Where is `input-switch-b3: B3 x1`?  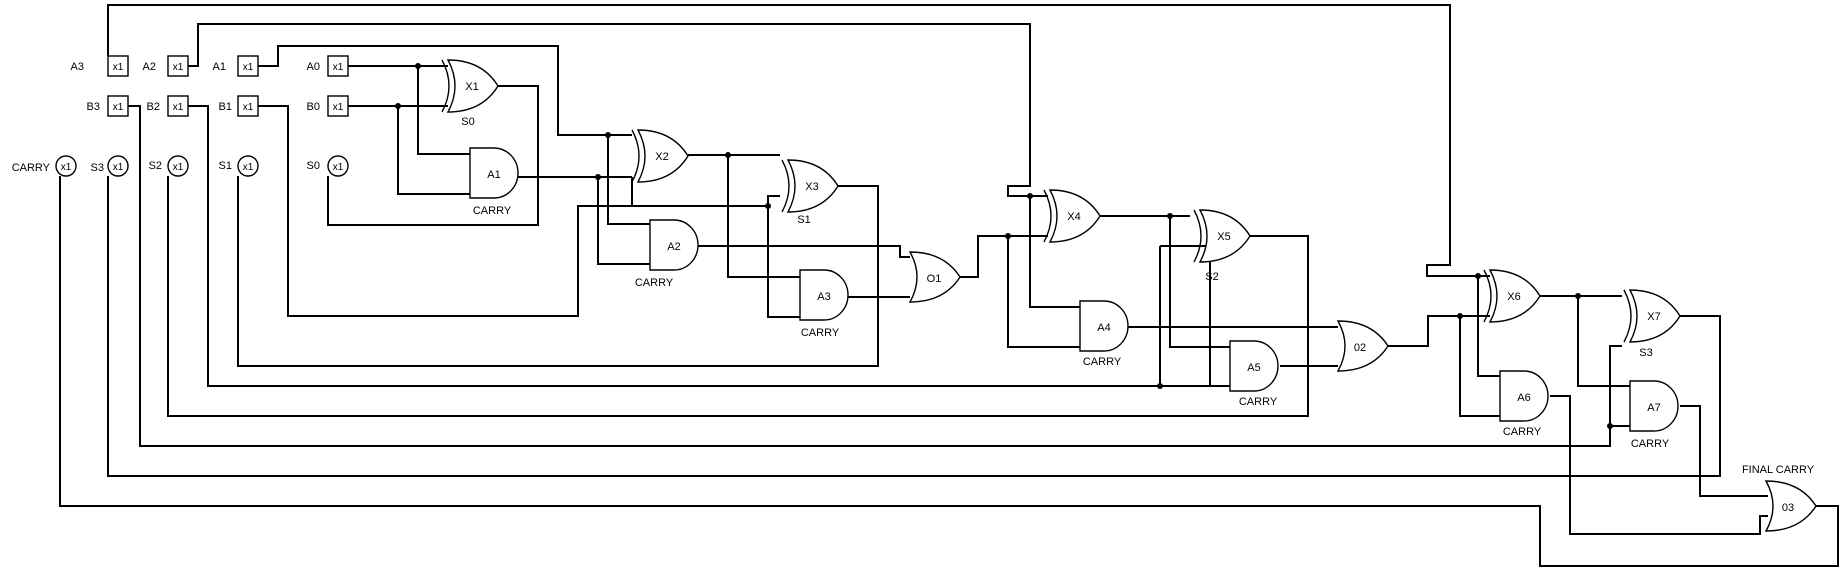 input-switch-b3: B3 x1 is located at coordinates (108, 106).